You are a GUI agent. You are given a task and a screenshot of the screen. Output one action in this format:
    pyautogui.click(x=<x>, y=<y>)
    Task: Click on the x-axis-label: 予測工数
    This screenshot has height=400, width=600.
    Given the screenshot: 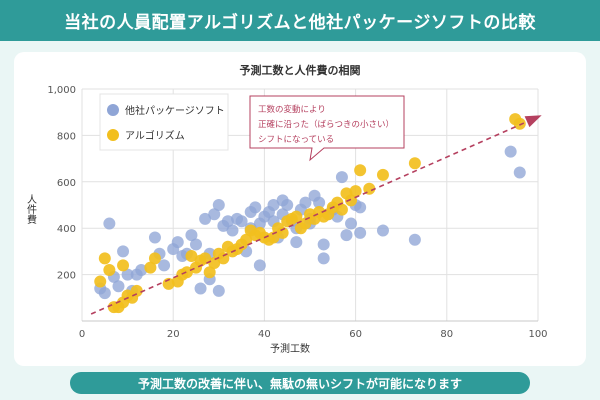 What is the action you would take?
    pyautogui.click(x=290, y=348)
    